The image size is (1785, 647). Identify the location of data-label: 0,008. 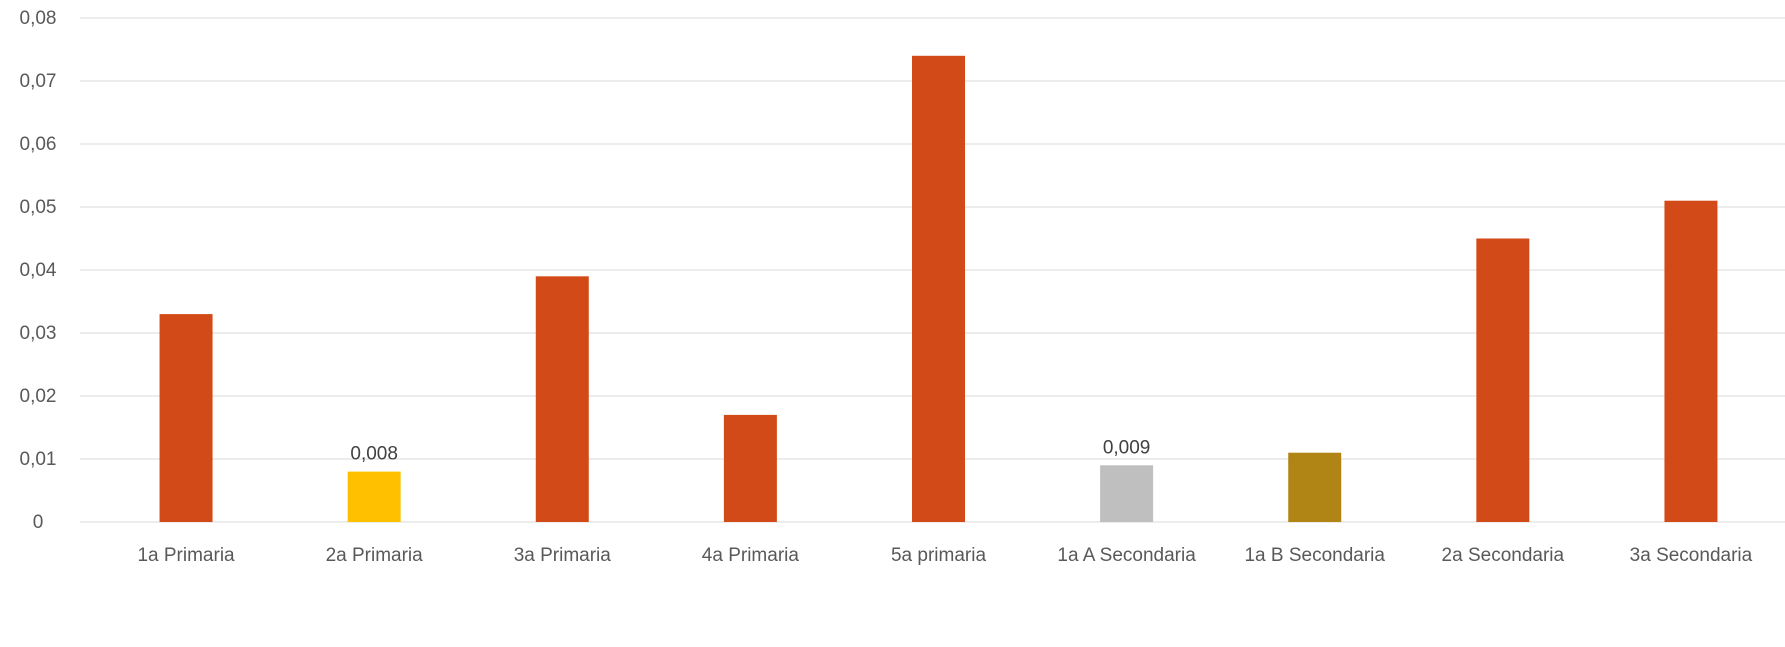
(374, 454).